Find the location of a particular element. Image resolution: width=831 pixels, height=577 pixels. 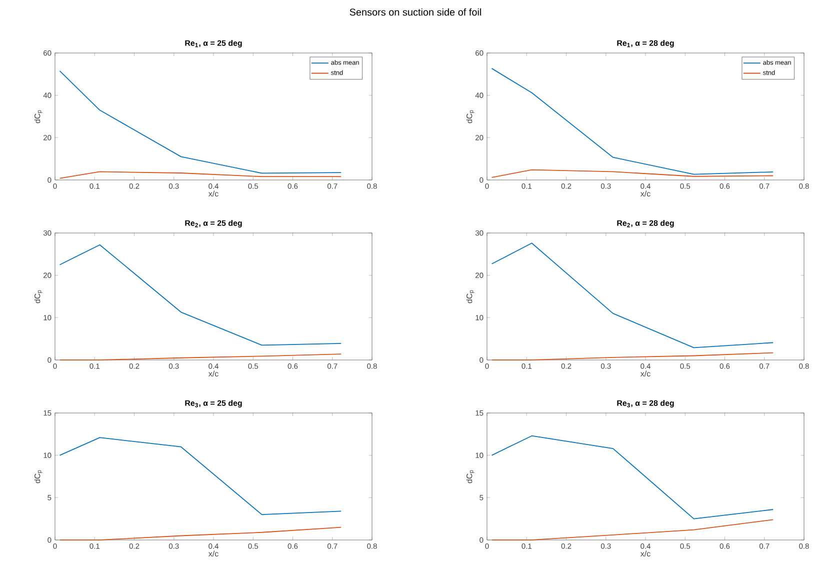

text: Sensors on suction side of foil is located at coordinates (415, 12).